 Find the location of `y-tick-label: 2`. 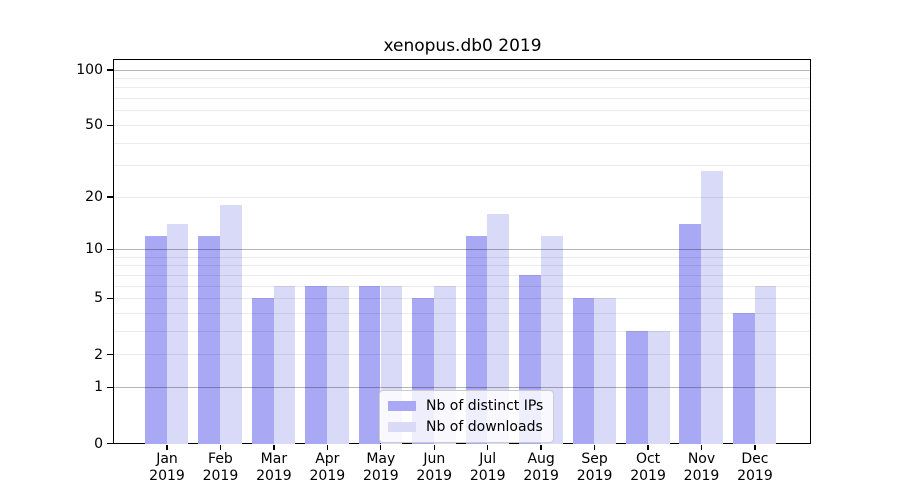

y-tick-label: 2 is located at coordinates (98, 354).